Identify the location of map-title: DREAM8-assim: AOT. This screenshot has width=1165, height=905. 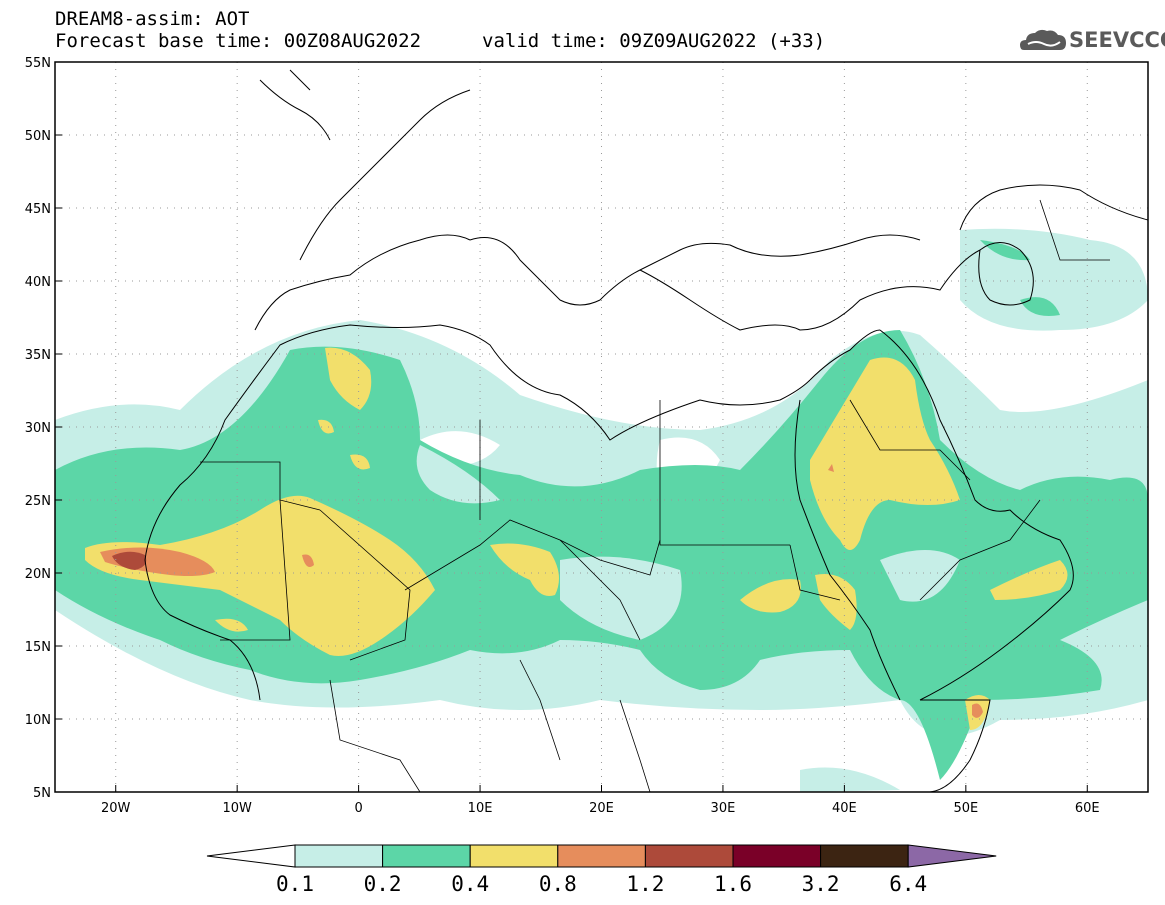
(152, 19).